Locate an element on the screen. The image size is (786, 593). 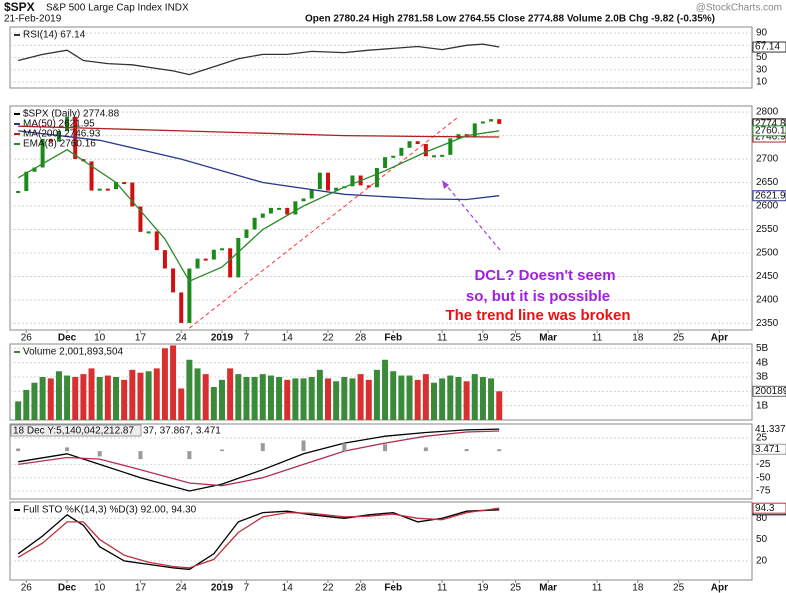
legend-label: $SPX (Daily) 2774.88 is located at coordinates (71, 114).